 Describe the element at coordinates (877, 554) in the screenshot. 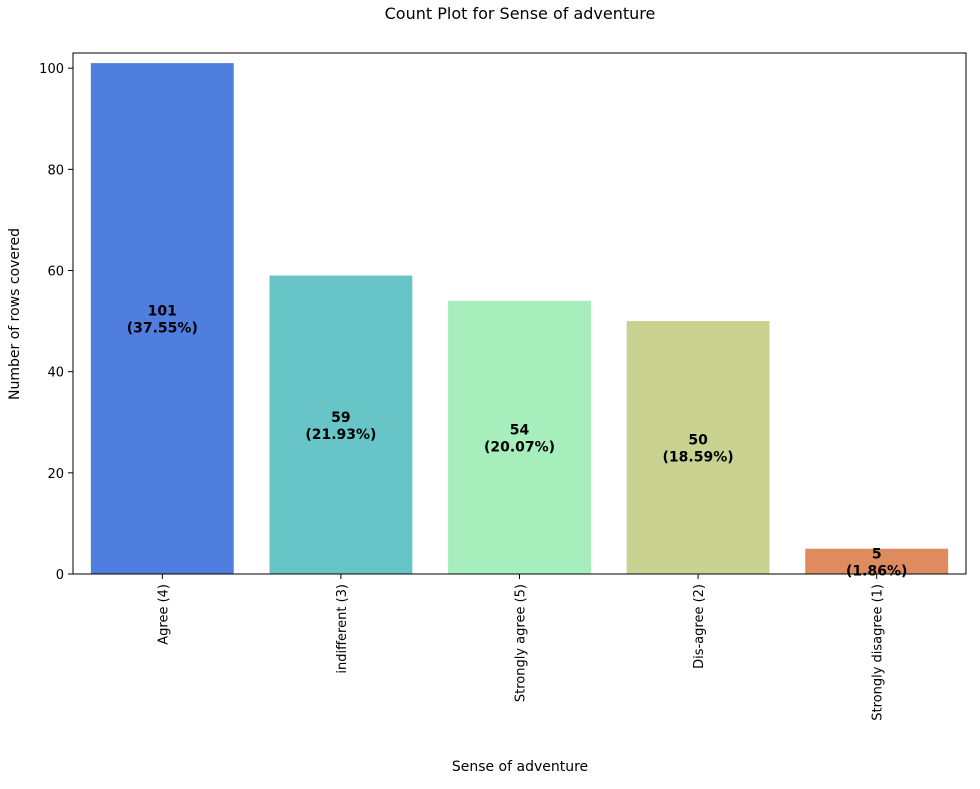

I see `bar-count-label: 5` at that location.